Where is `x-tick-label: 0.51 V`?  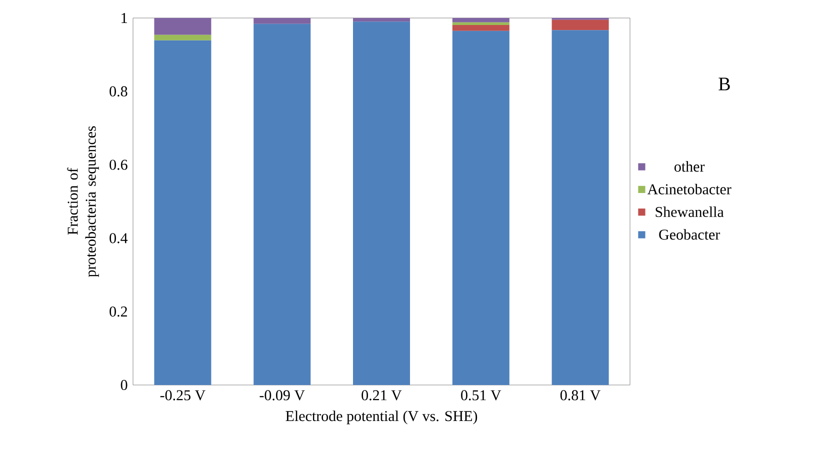
x-tick-label: 0.51 V is located at coordinates (481, 395).